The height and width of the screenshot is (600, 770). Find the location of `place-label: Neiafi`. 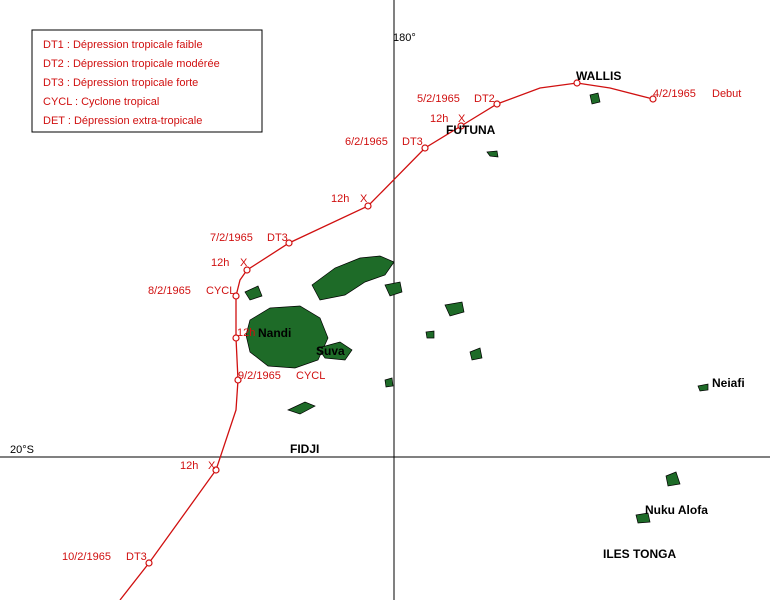

place-label: Neiafi is located at coordinates (728, 383).